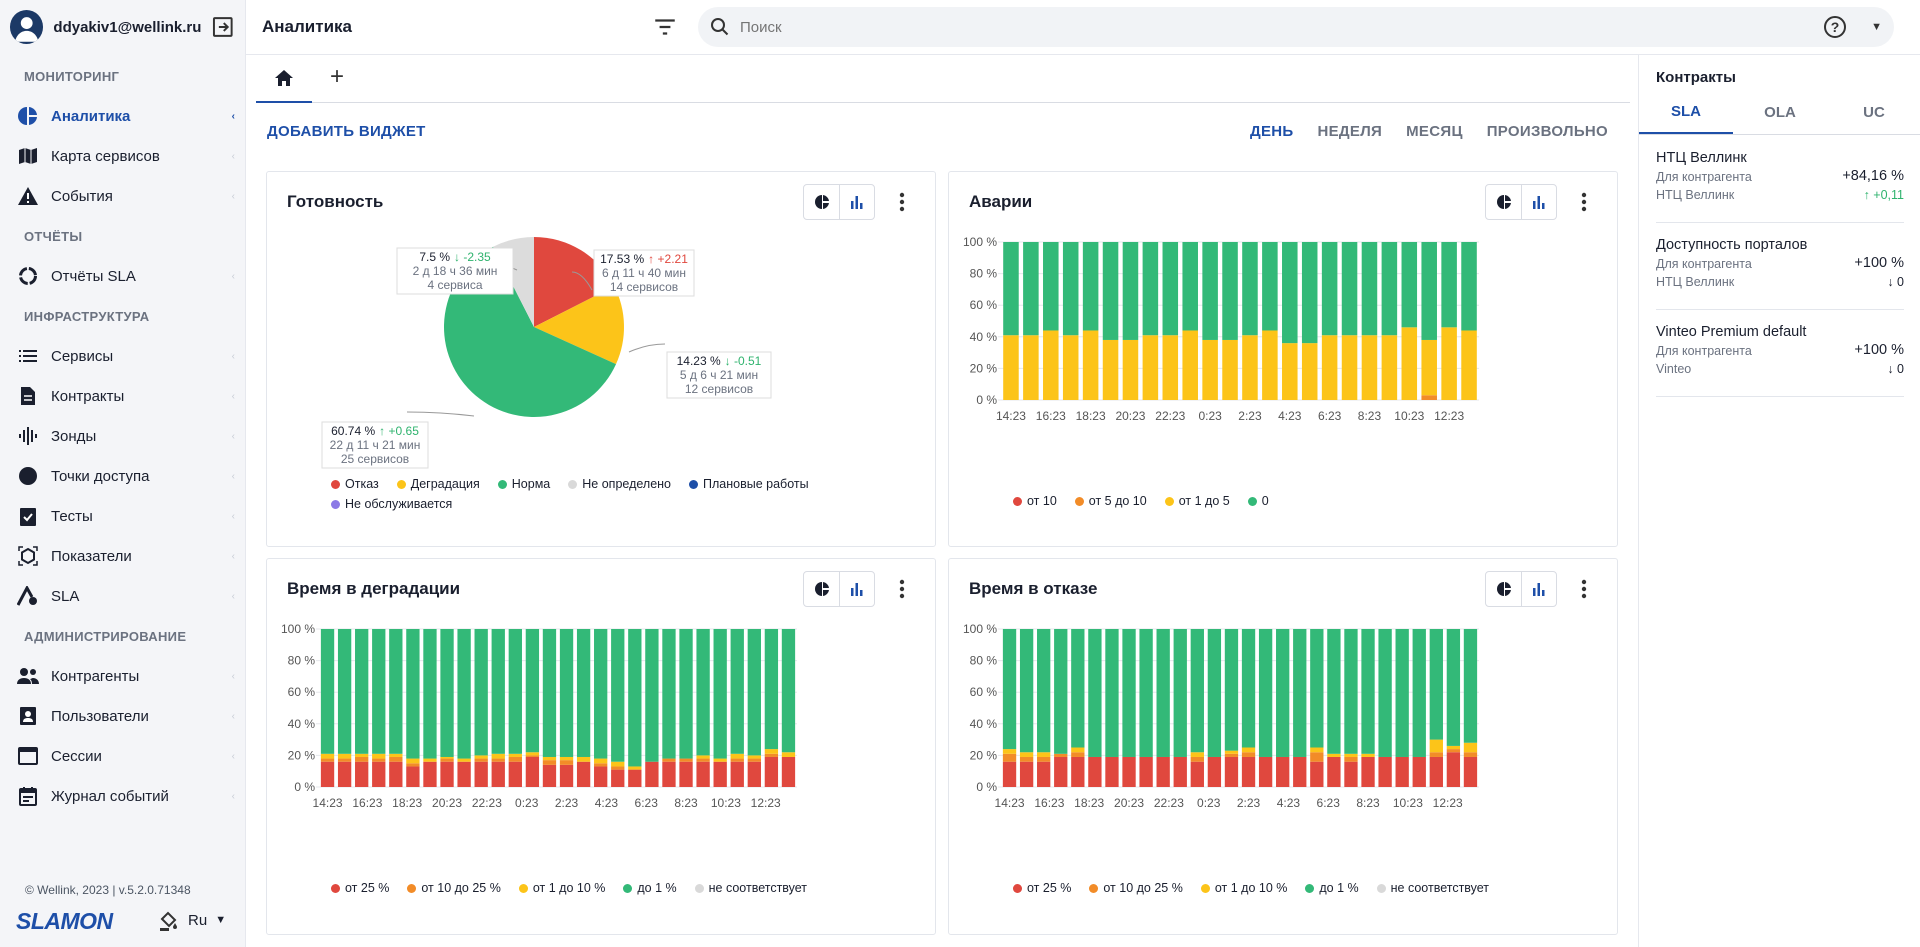 This screenshot has width=1920, height=947. Describe the element at coordinates (122, 756) in the screenshot. I see `sidebar-item: Сессии ‹` at that location.